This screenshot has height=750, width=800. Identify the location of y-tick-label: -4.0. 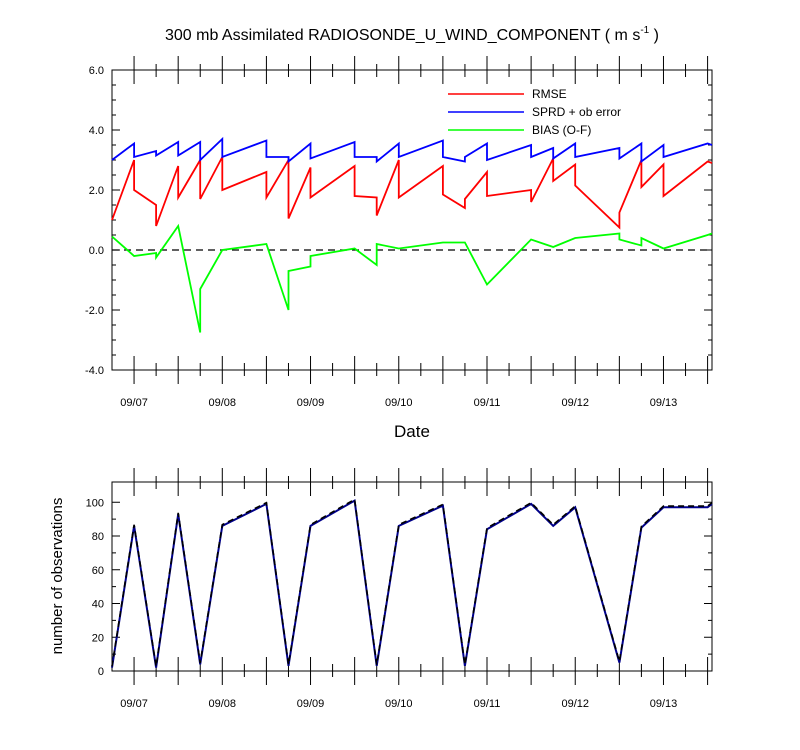
(94, 371).